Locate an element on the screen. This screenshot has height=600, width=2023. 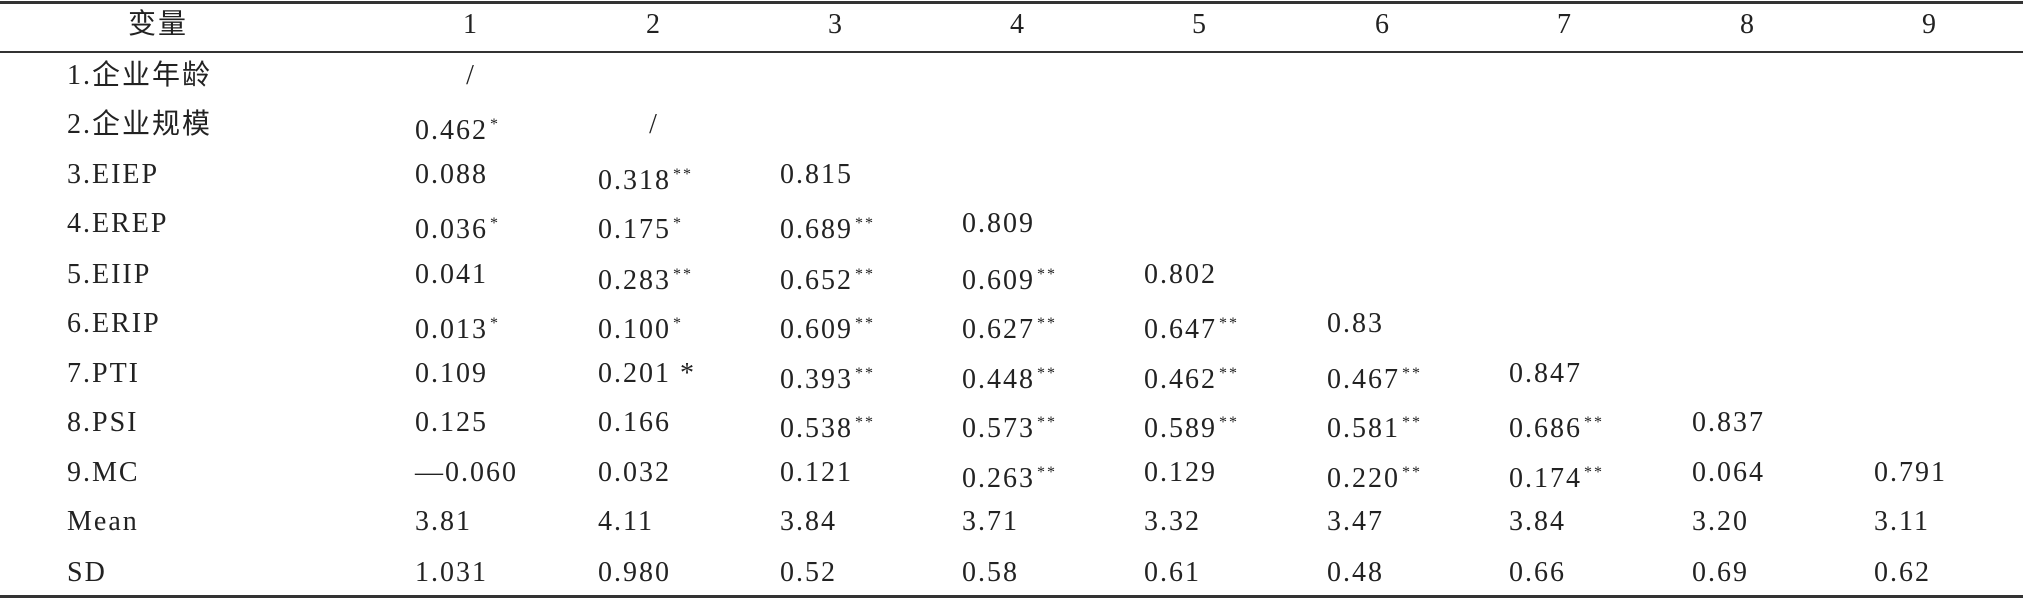
cell: 0.809 is located at coordinates (998, 224).